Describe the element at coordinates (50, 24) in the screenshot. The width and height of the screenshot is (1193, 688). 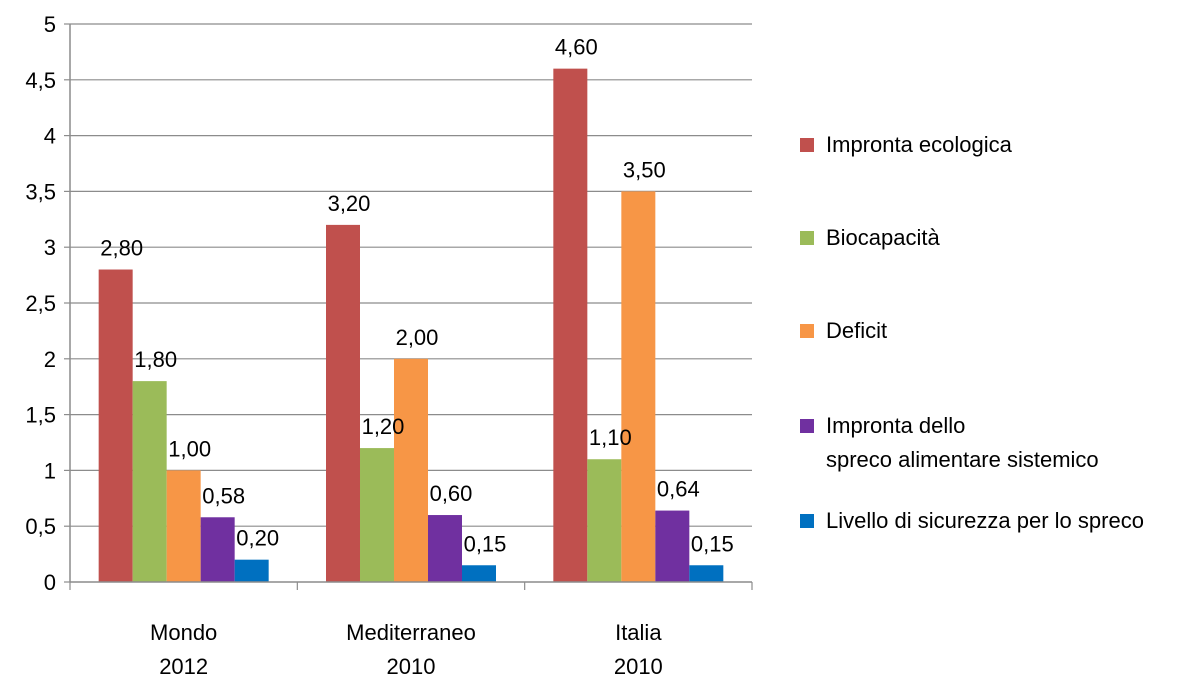
I see `y-tick-label: 5` at that location.